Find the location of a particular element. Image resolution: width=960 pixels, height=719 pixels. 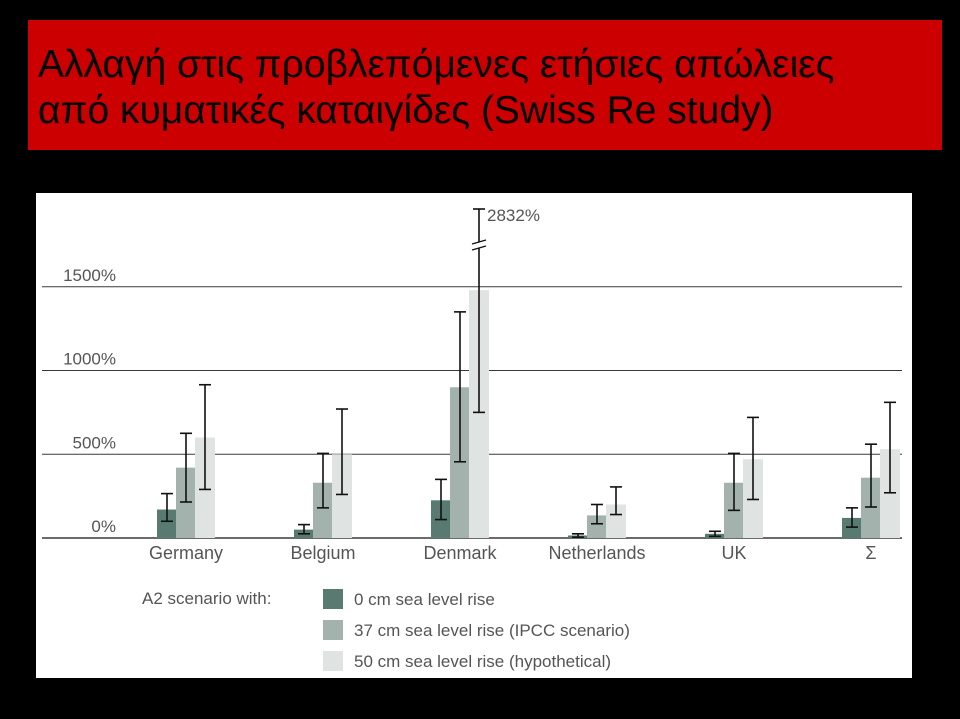

category-label-5: Σ is located at coordinates (870, 553).